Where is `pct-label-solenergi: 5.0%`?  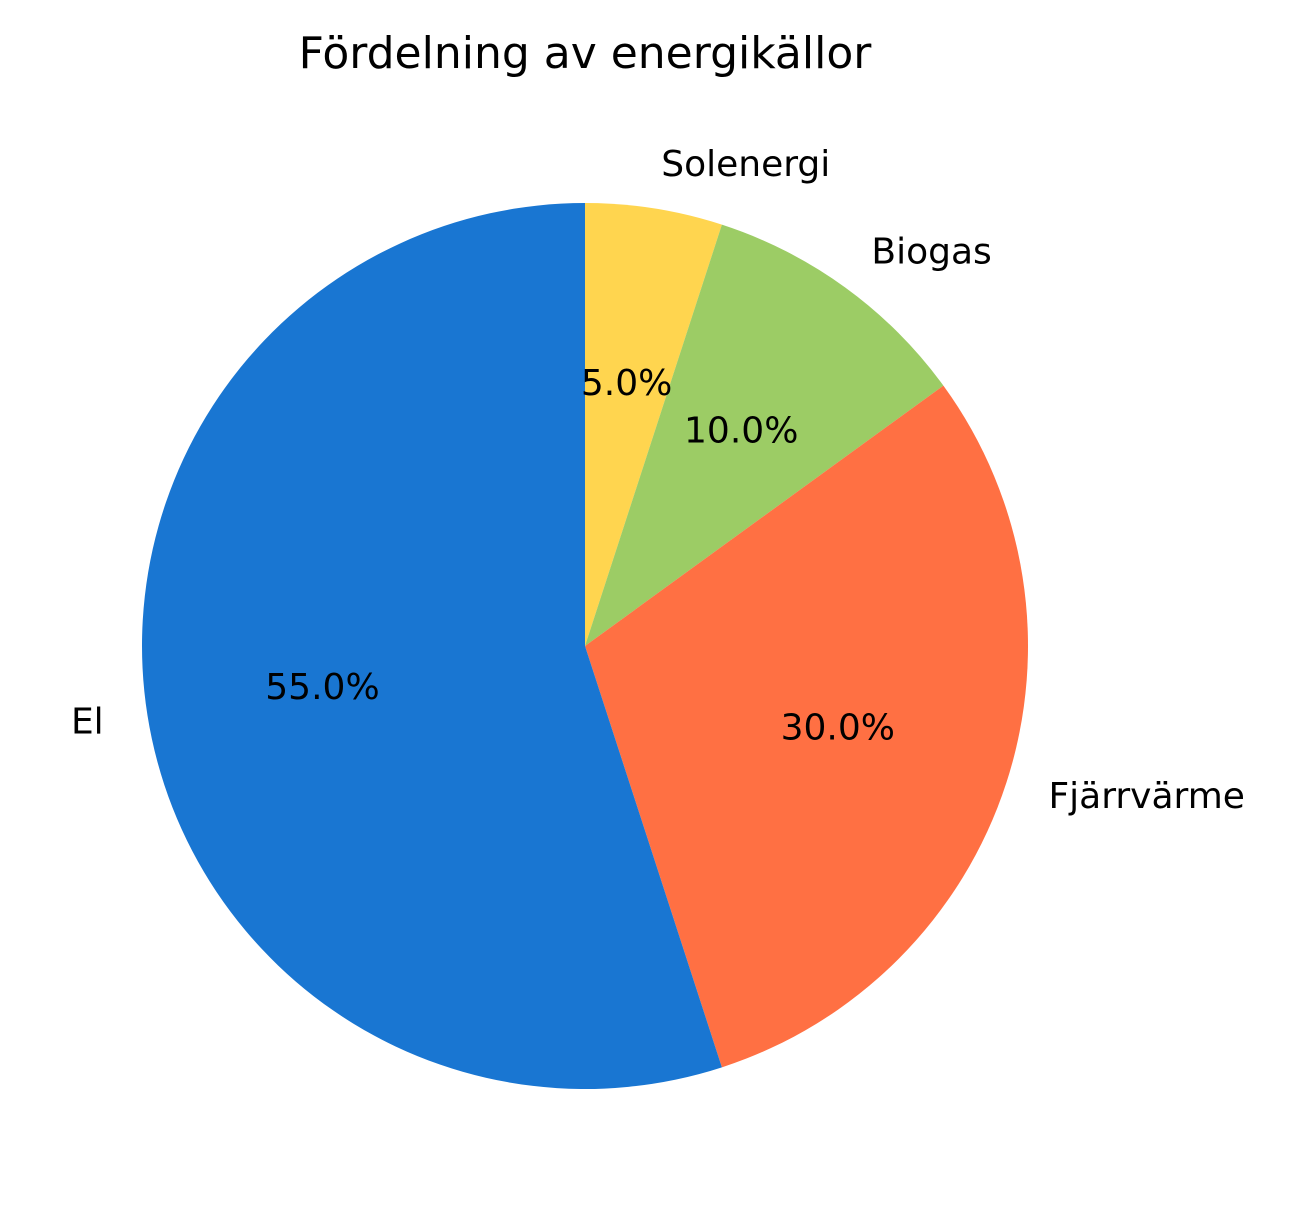
pct-label-solenergi: 5.0% is located at coordinates (626, 383).